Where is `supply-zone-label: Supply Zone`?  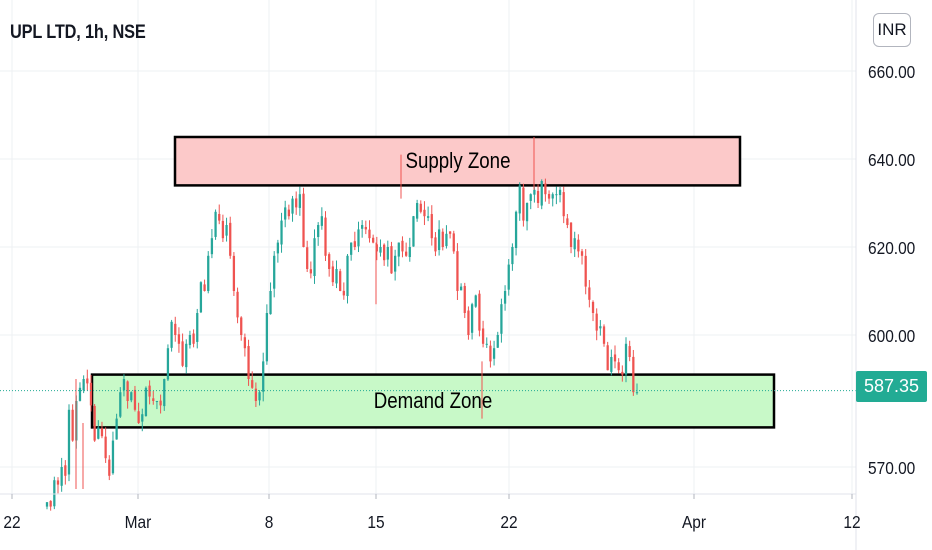
supply-zone-label: Supply Zone is located at coordinates (458, 162).